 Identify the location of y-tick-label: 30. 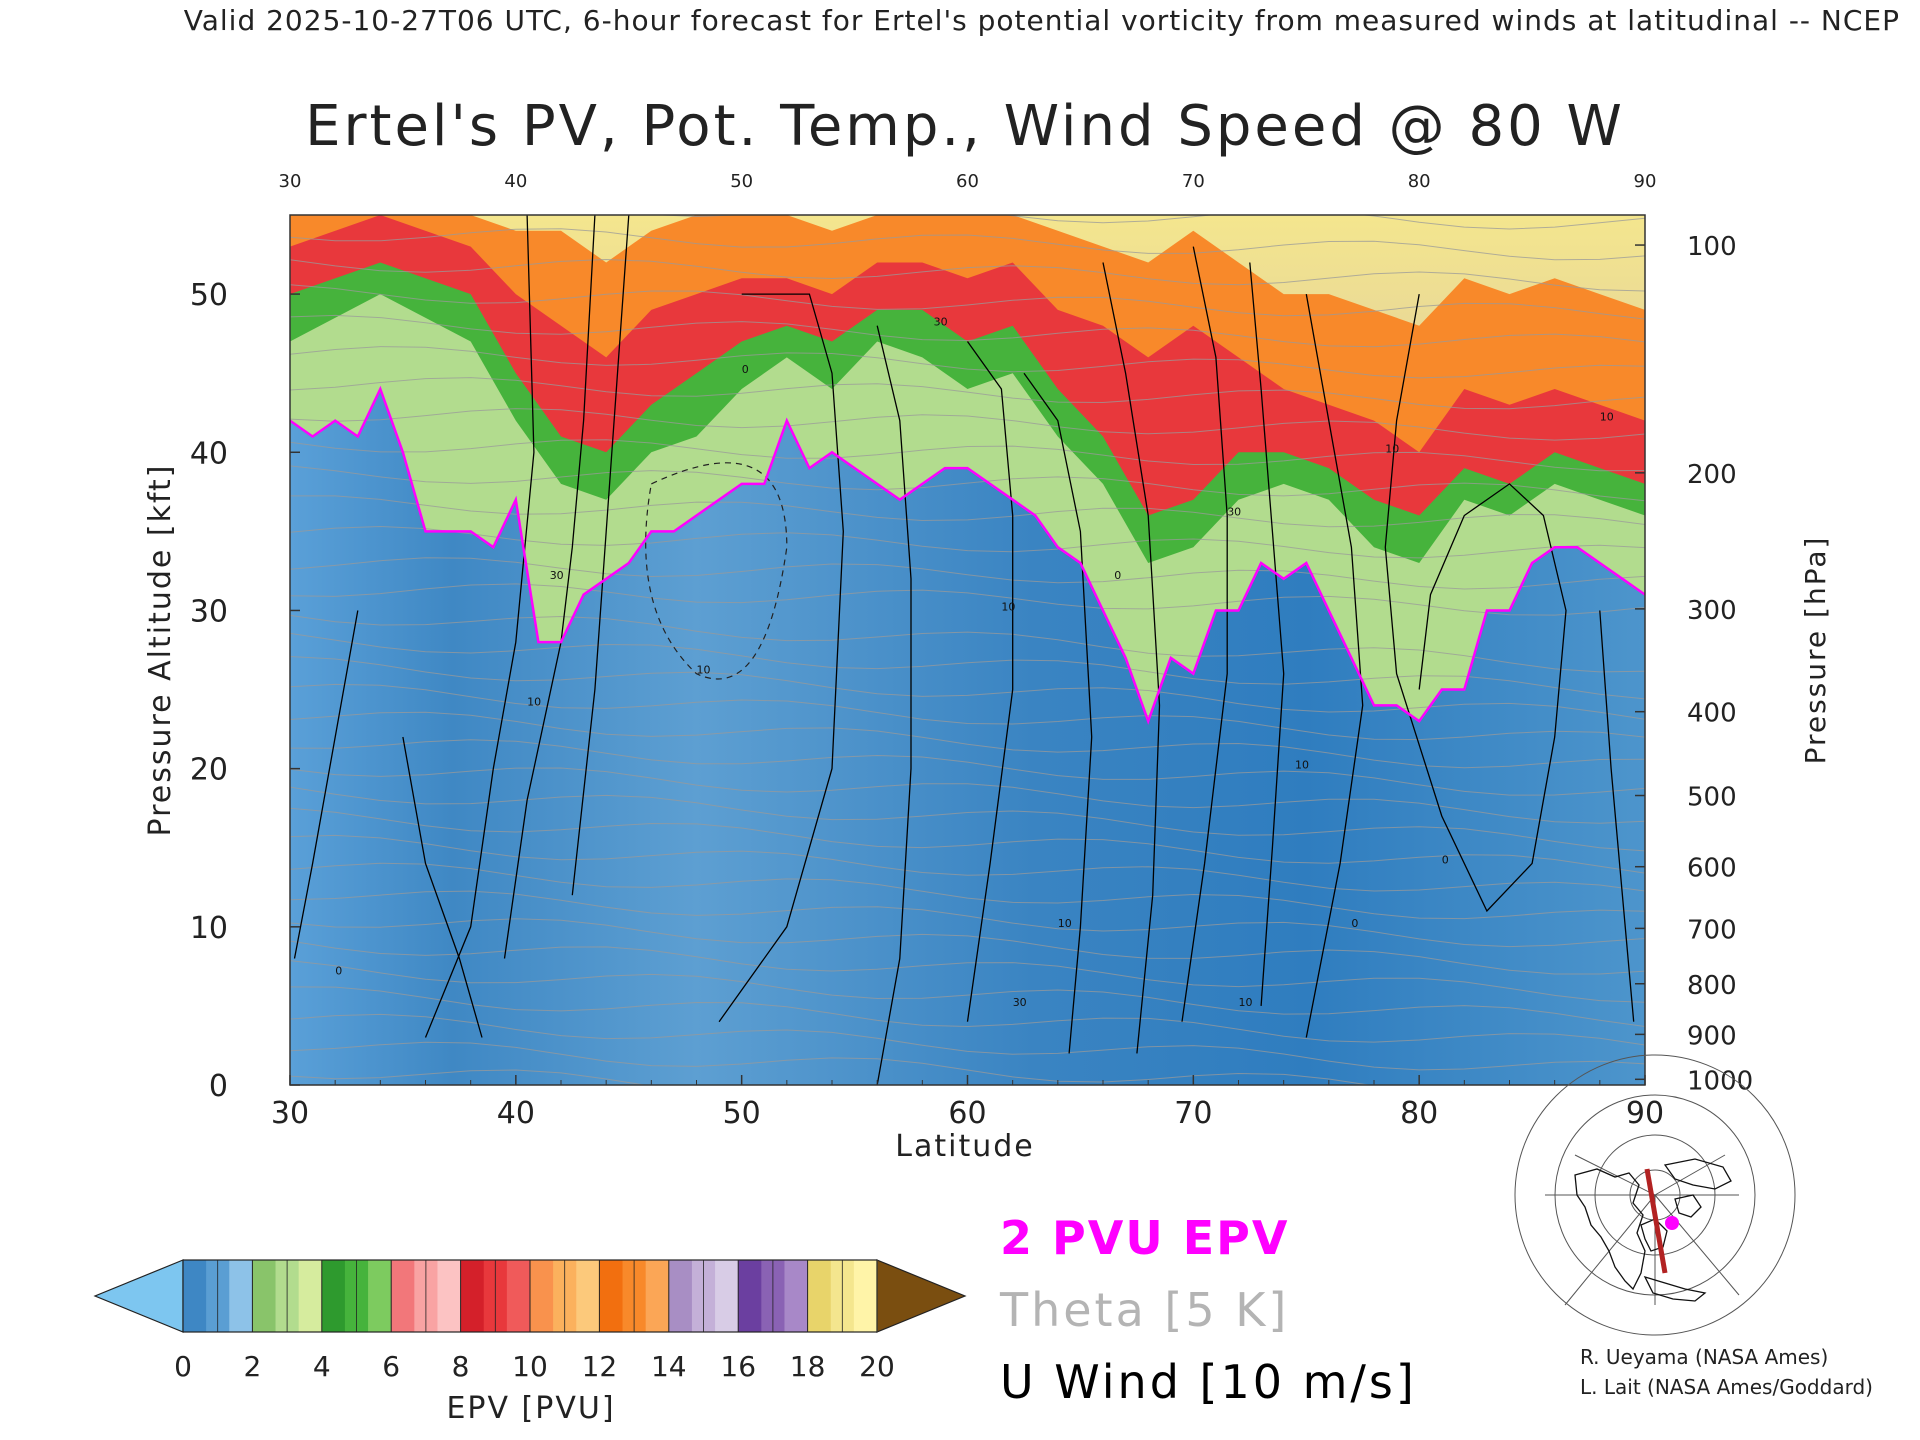
(209, 611).